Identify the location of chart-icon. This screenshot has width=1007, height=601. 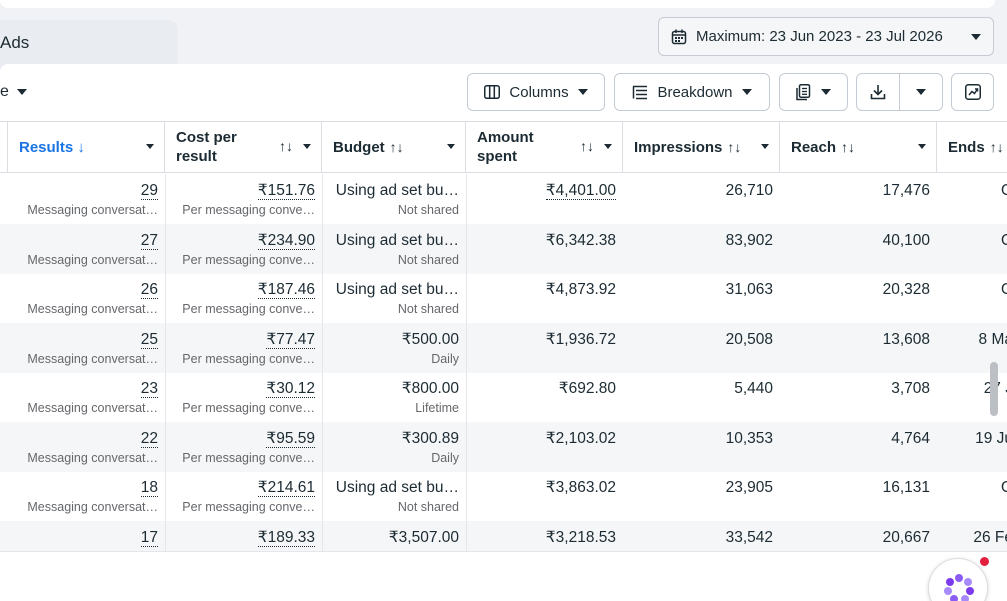
(972, 92).